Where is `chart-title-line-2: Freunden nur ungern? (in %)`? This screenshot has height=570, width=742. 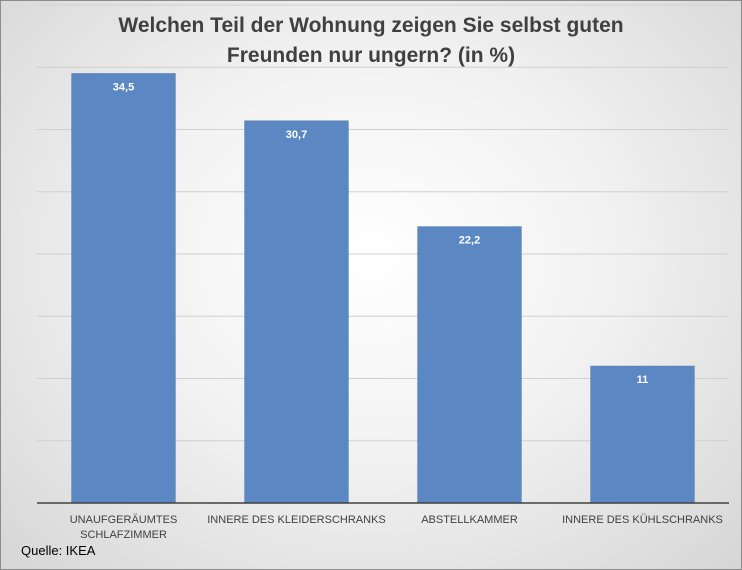 chart-title-line-2: Freunden nur ungern? (in %) is located at coordinates (371, 55).